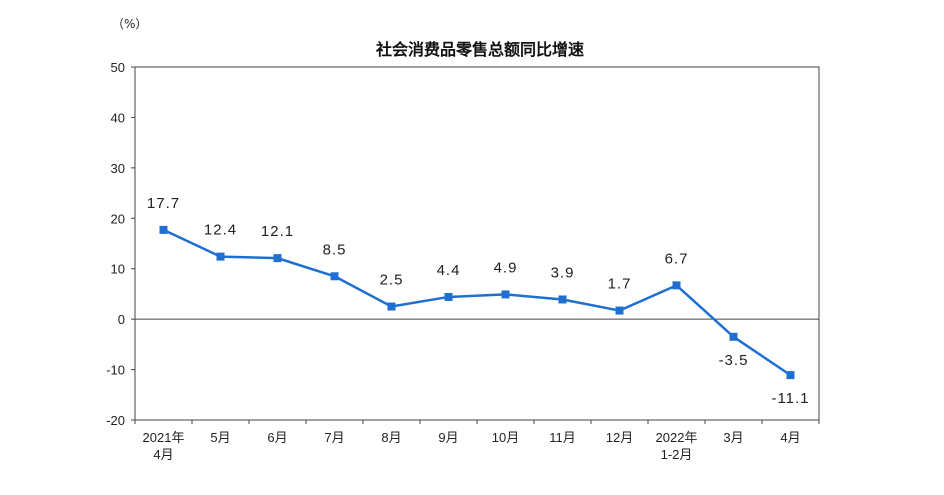 The image size is (944, 495). What do you see at coordinates (620, 284) in the screenshot?
I see `data-label: 1.7` at bounding box center [620, 284].